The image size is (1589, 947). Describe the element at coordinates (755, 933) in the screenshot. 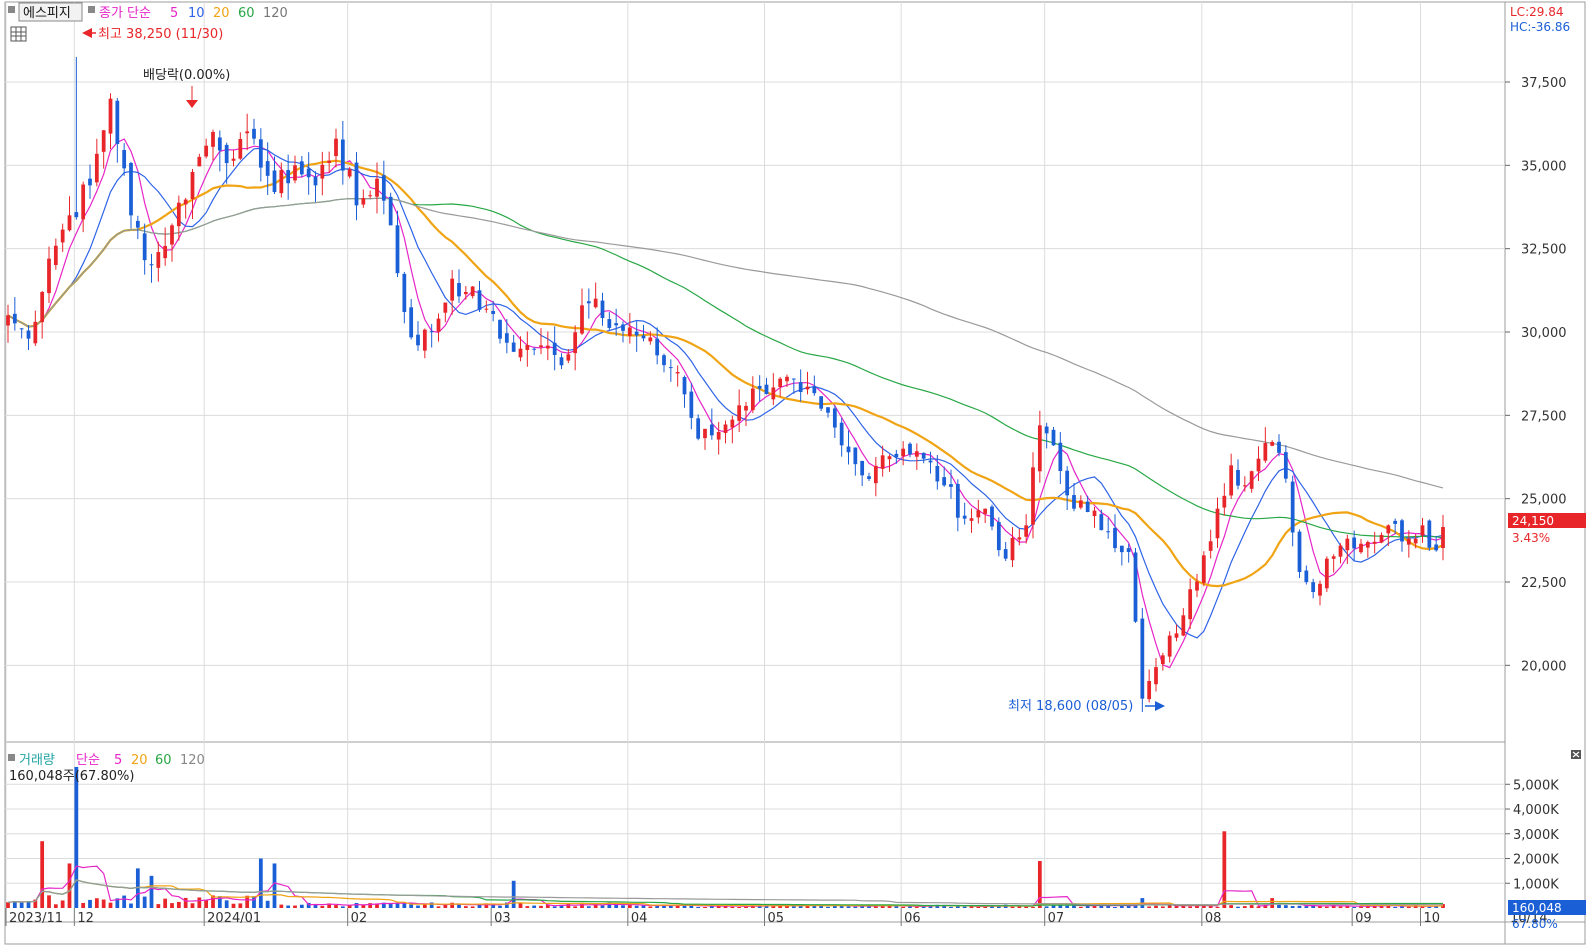

I see `x-axis-strip` at that location.